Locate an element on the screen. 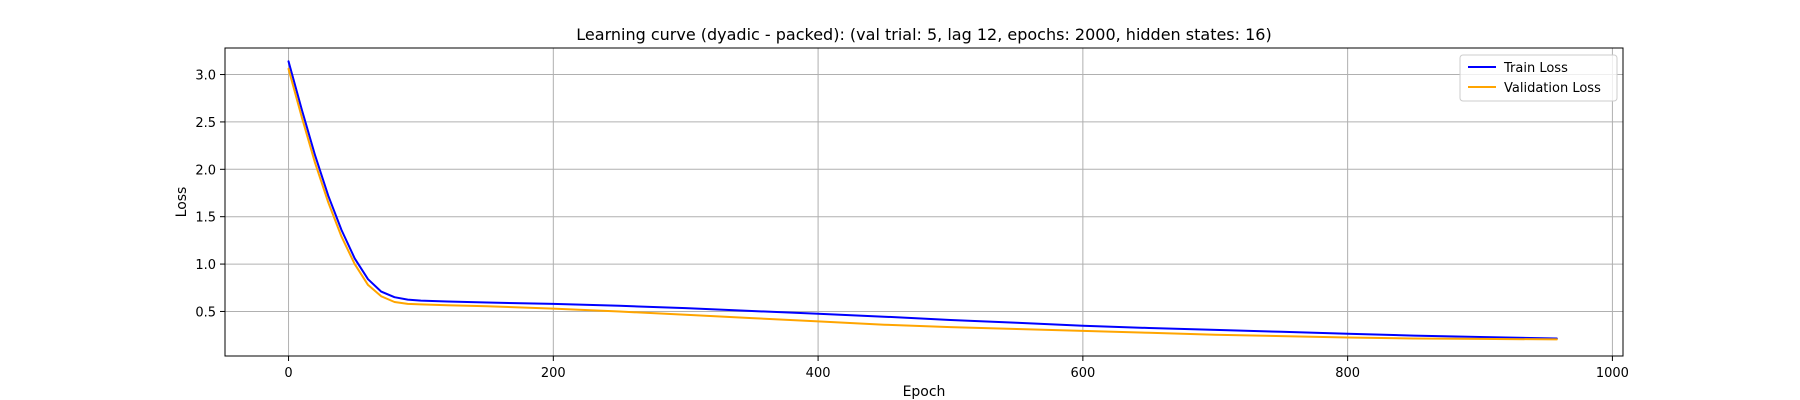 This screenshot has width=1800, height=400. y-tick-label: 3.0 is located at coordinates (205, 76).